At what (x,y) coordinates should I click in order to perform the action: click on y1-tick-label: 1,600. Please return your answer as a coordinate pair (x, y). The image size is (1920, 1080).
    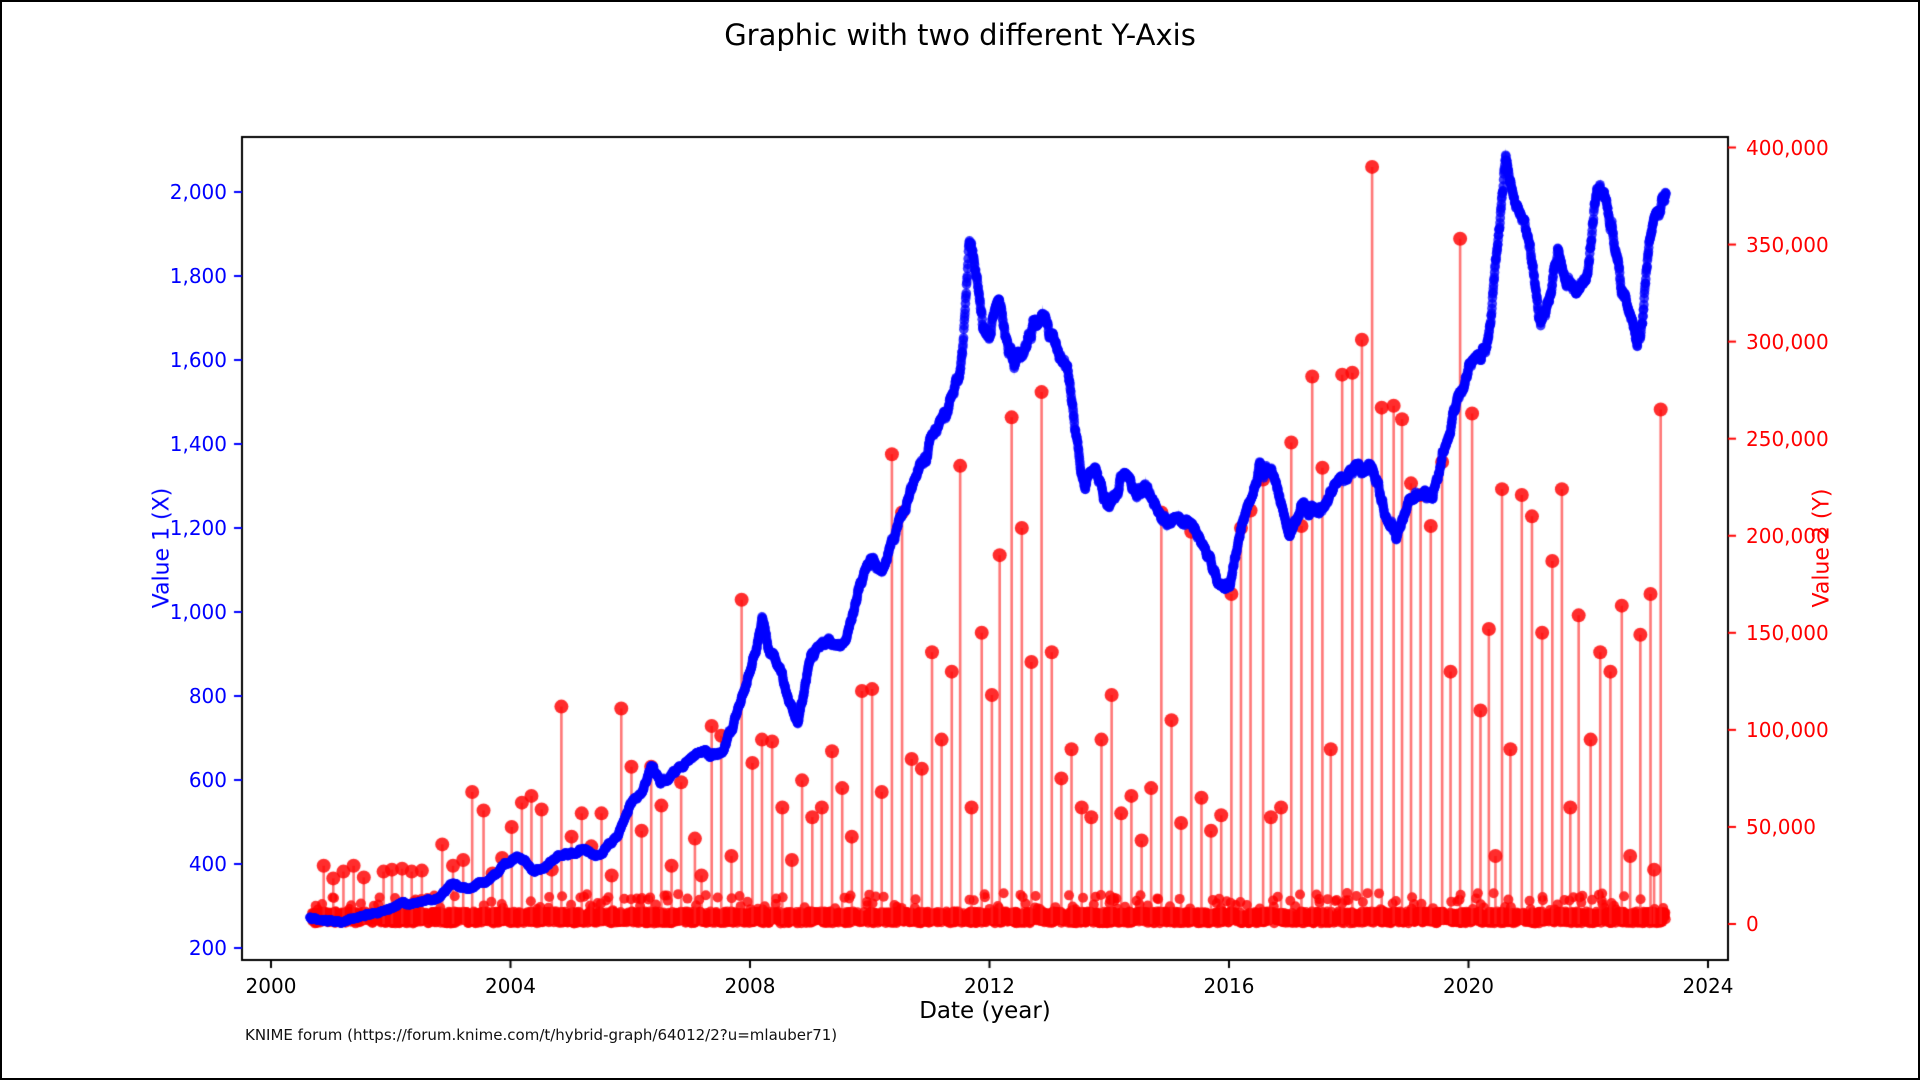
    Looking at the image, I should click on (198, 360).